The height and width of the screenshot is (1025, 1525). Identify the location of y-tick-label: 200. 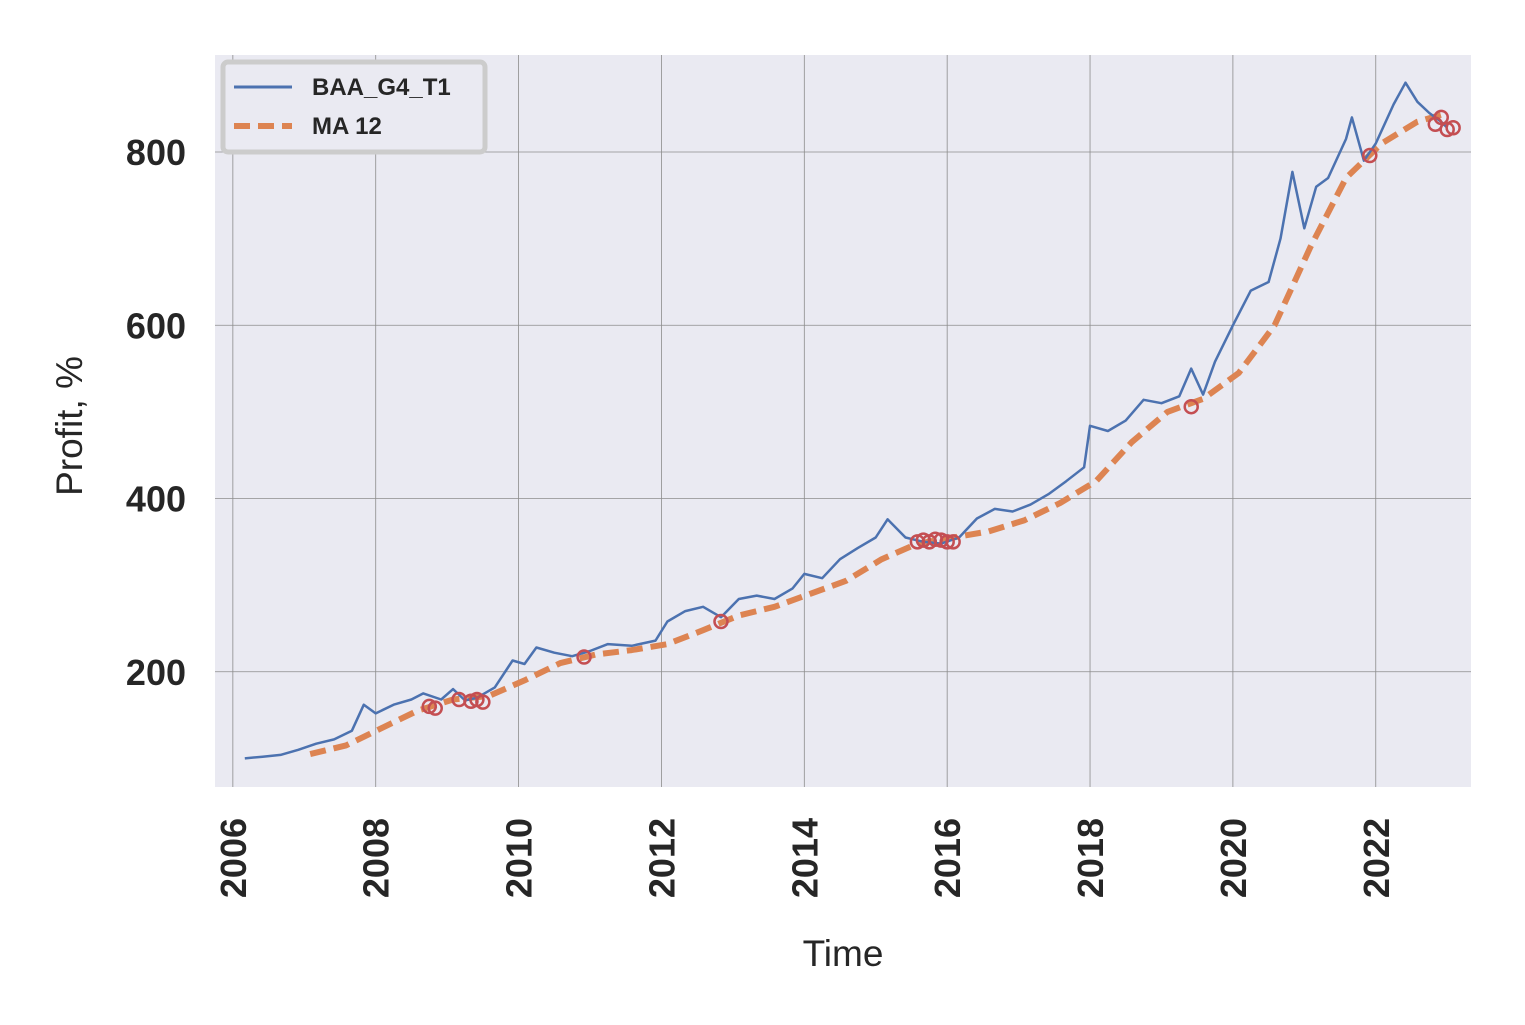
(156, 672).